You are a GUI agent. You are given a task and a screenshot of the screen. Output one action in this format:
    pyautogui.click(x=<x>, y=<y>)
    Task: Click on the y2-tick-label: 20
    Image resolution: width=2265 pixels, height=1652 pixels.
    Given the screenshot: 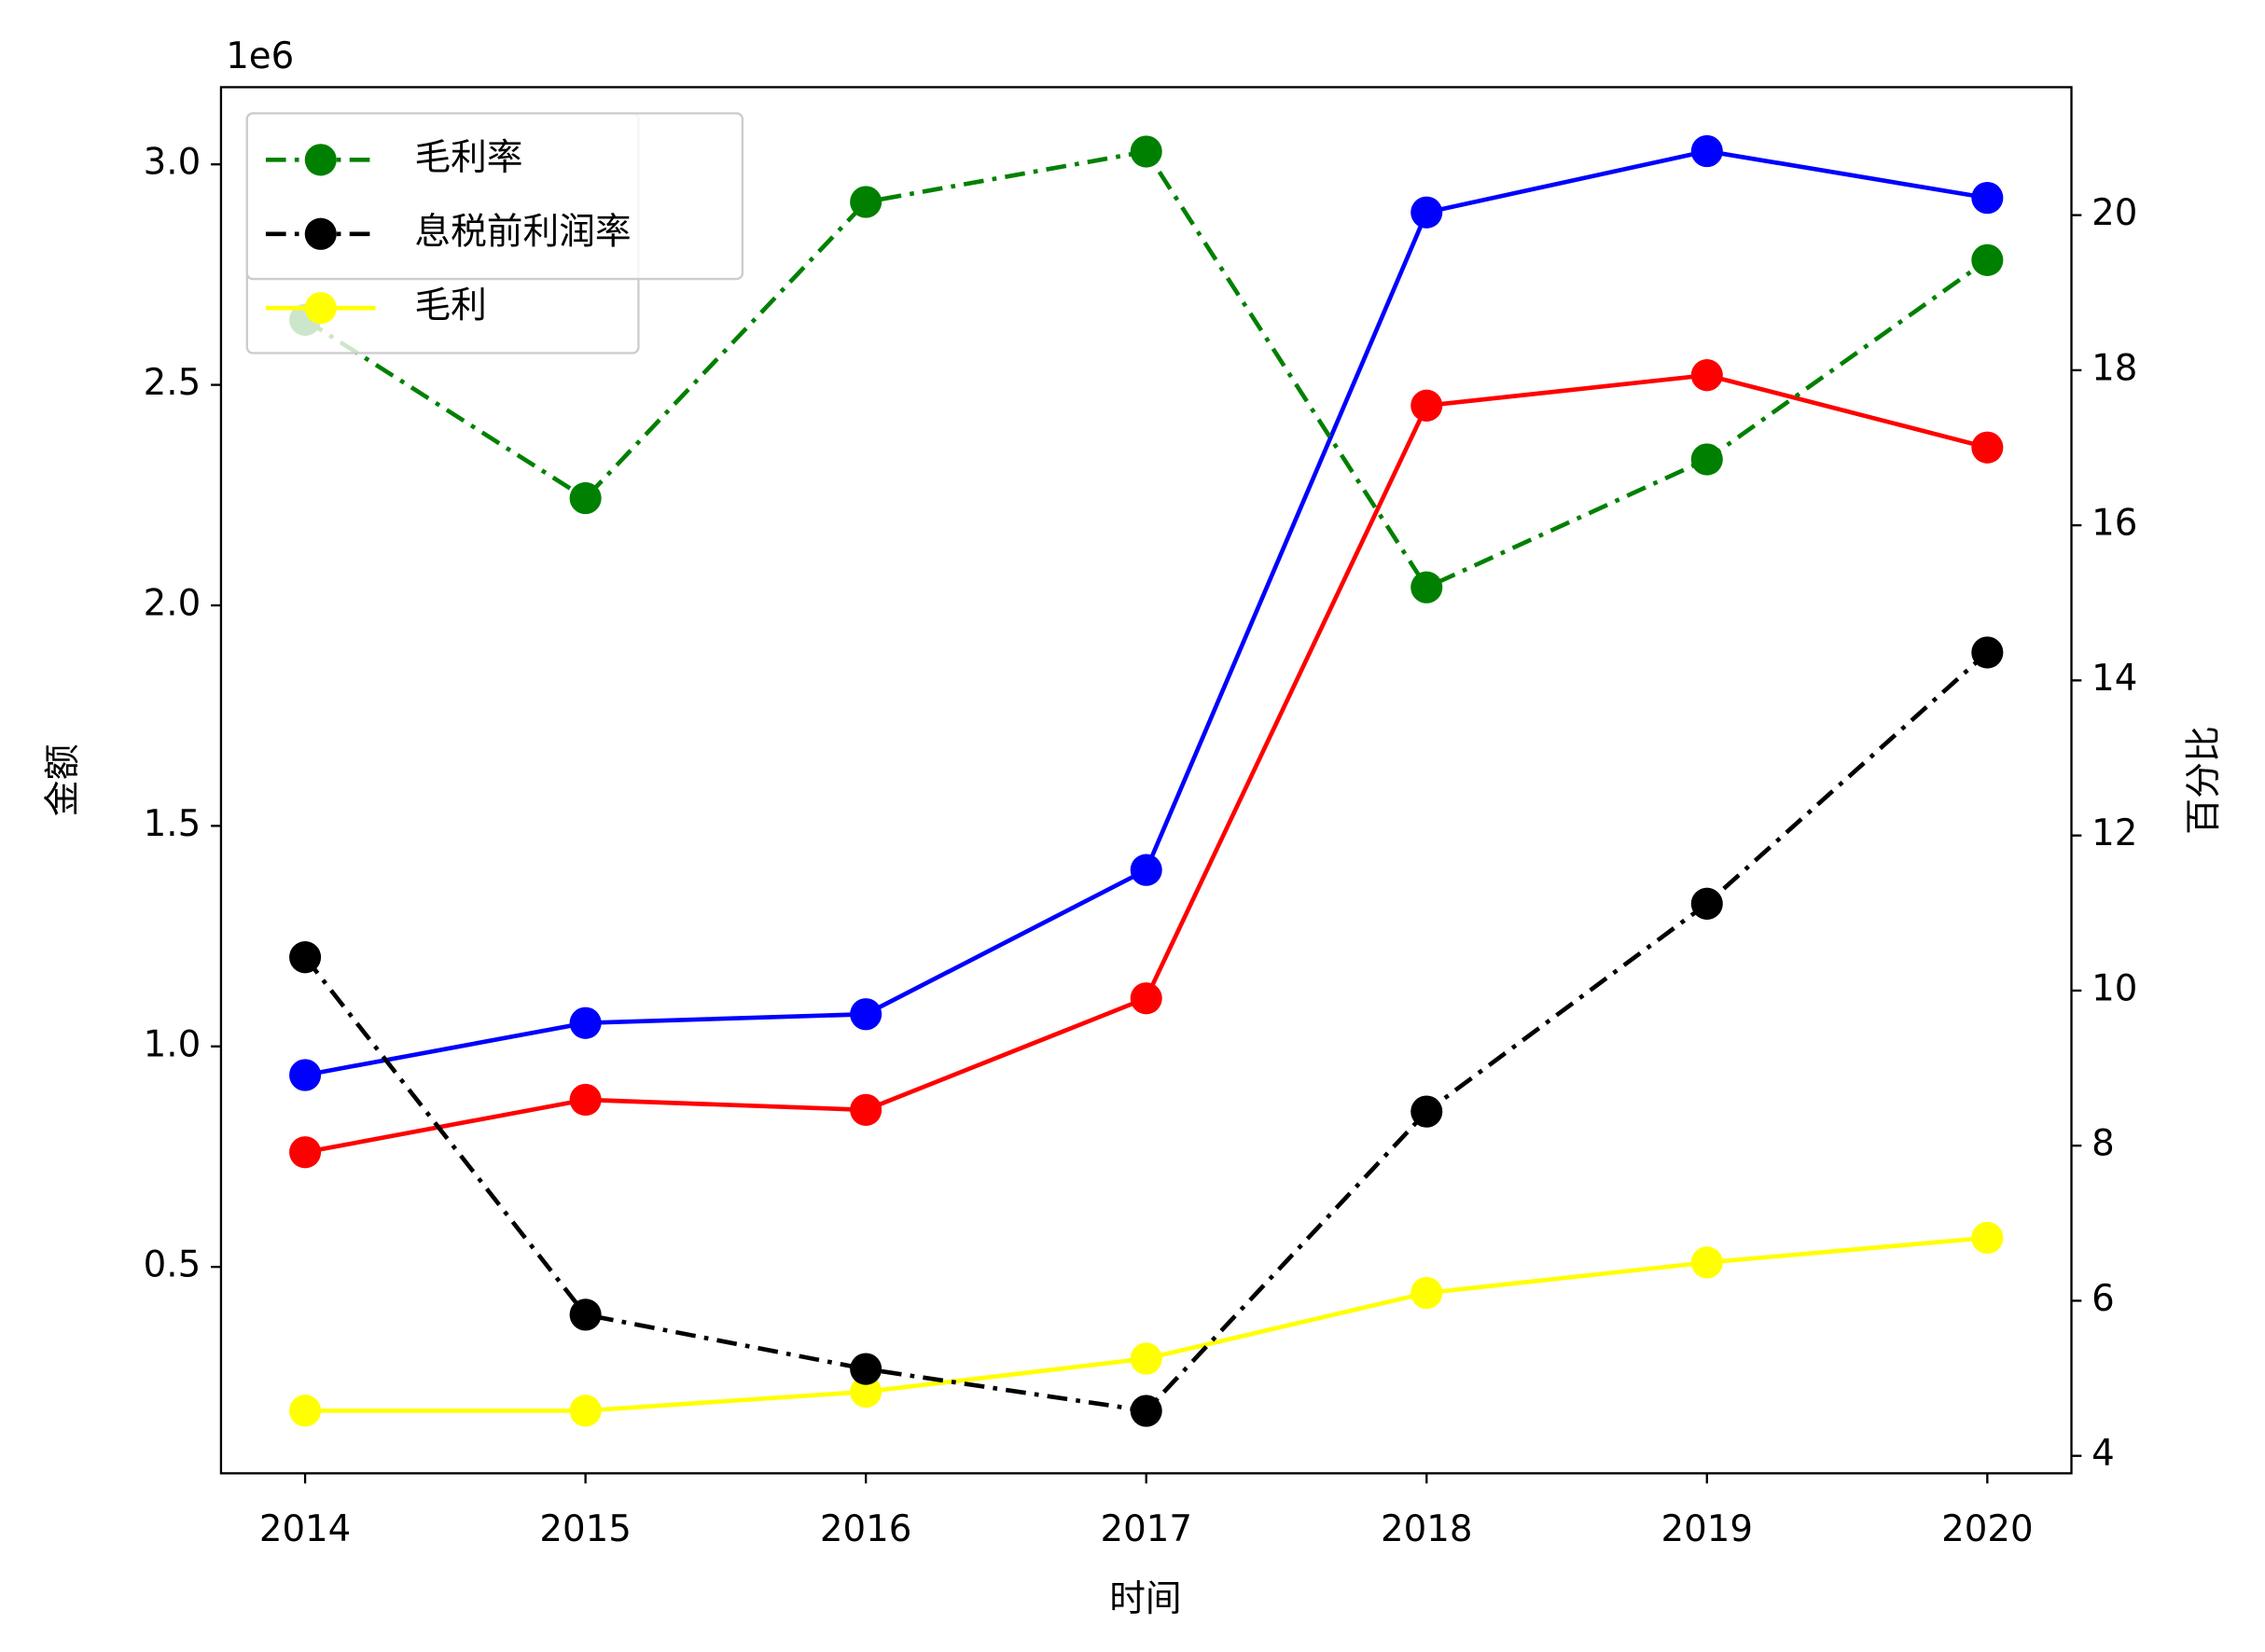 What is the action you would take?
    pyautogui.click(x=2114, y=213)
    